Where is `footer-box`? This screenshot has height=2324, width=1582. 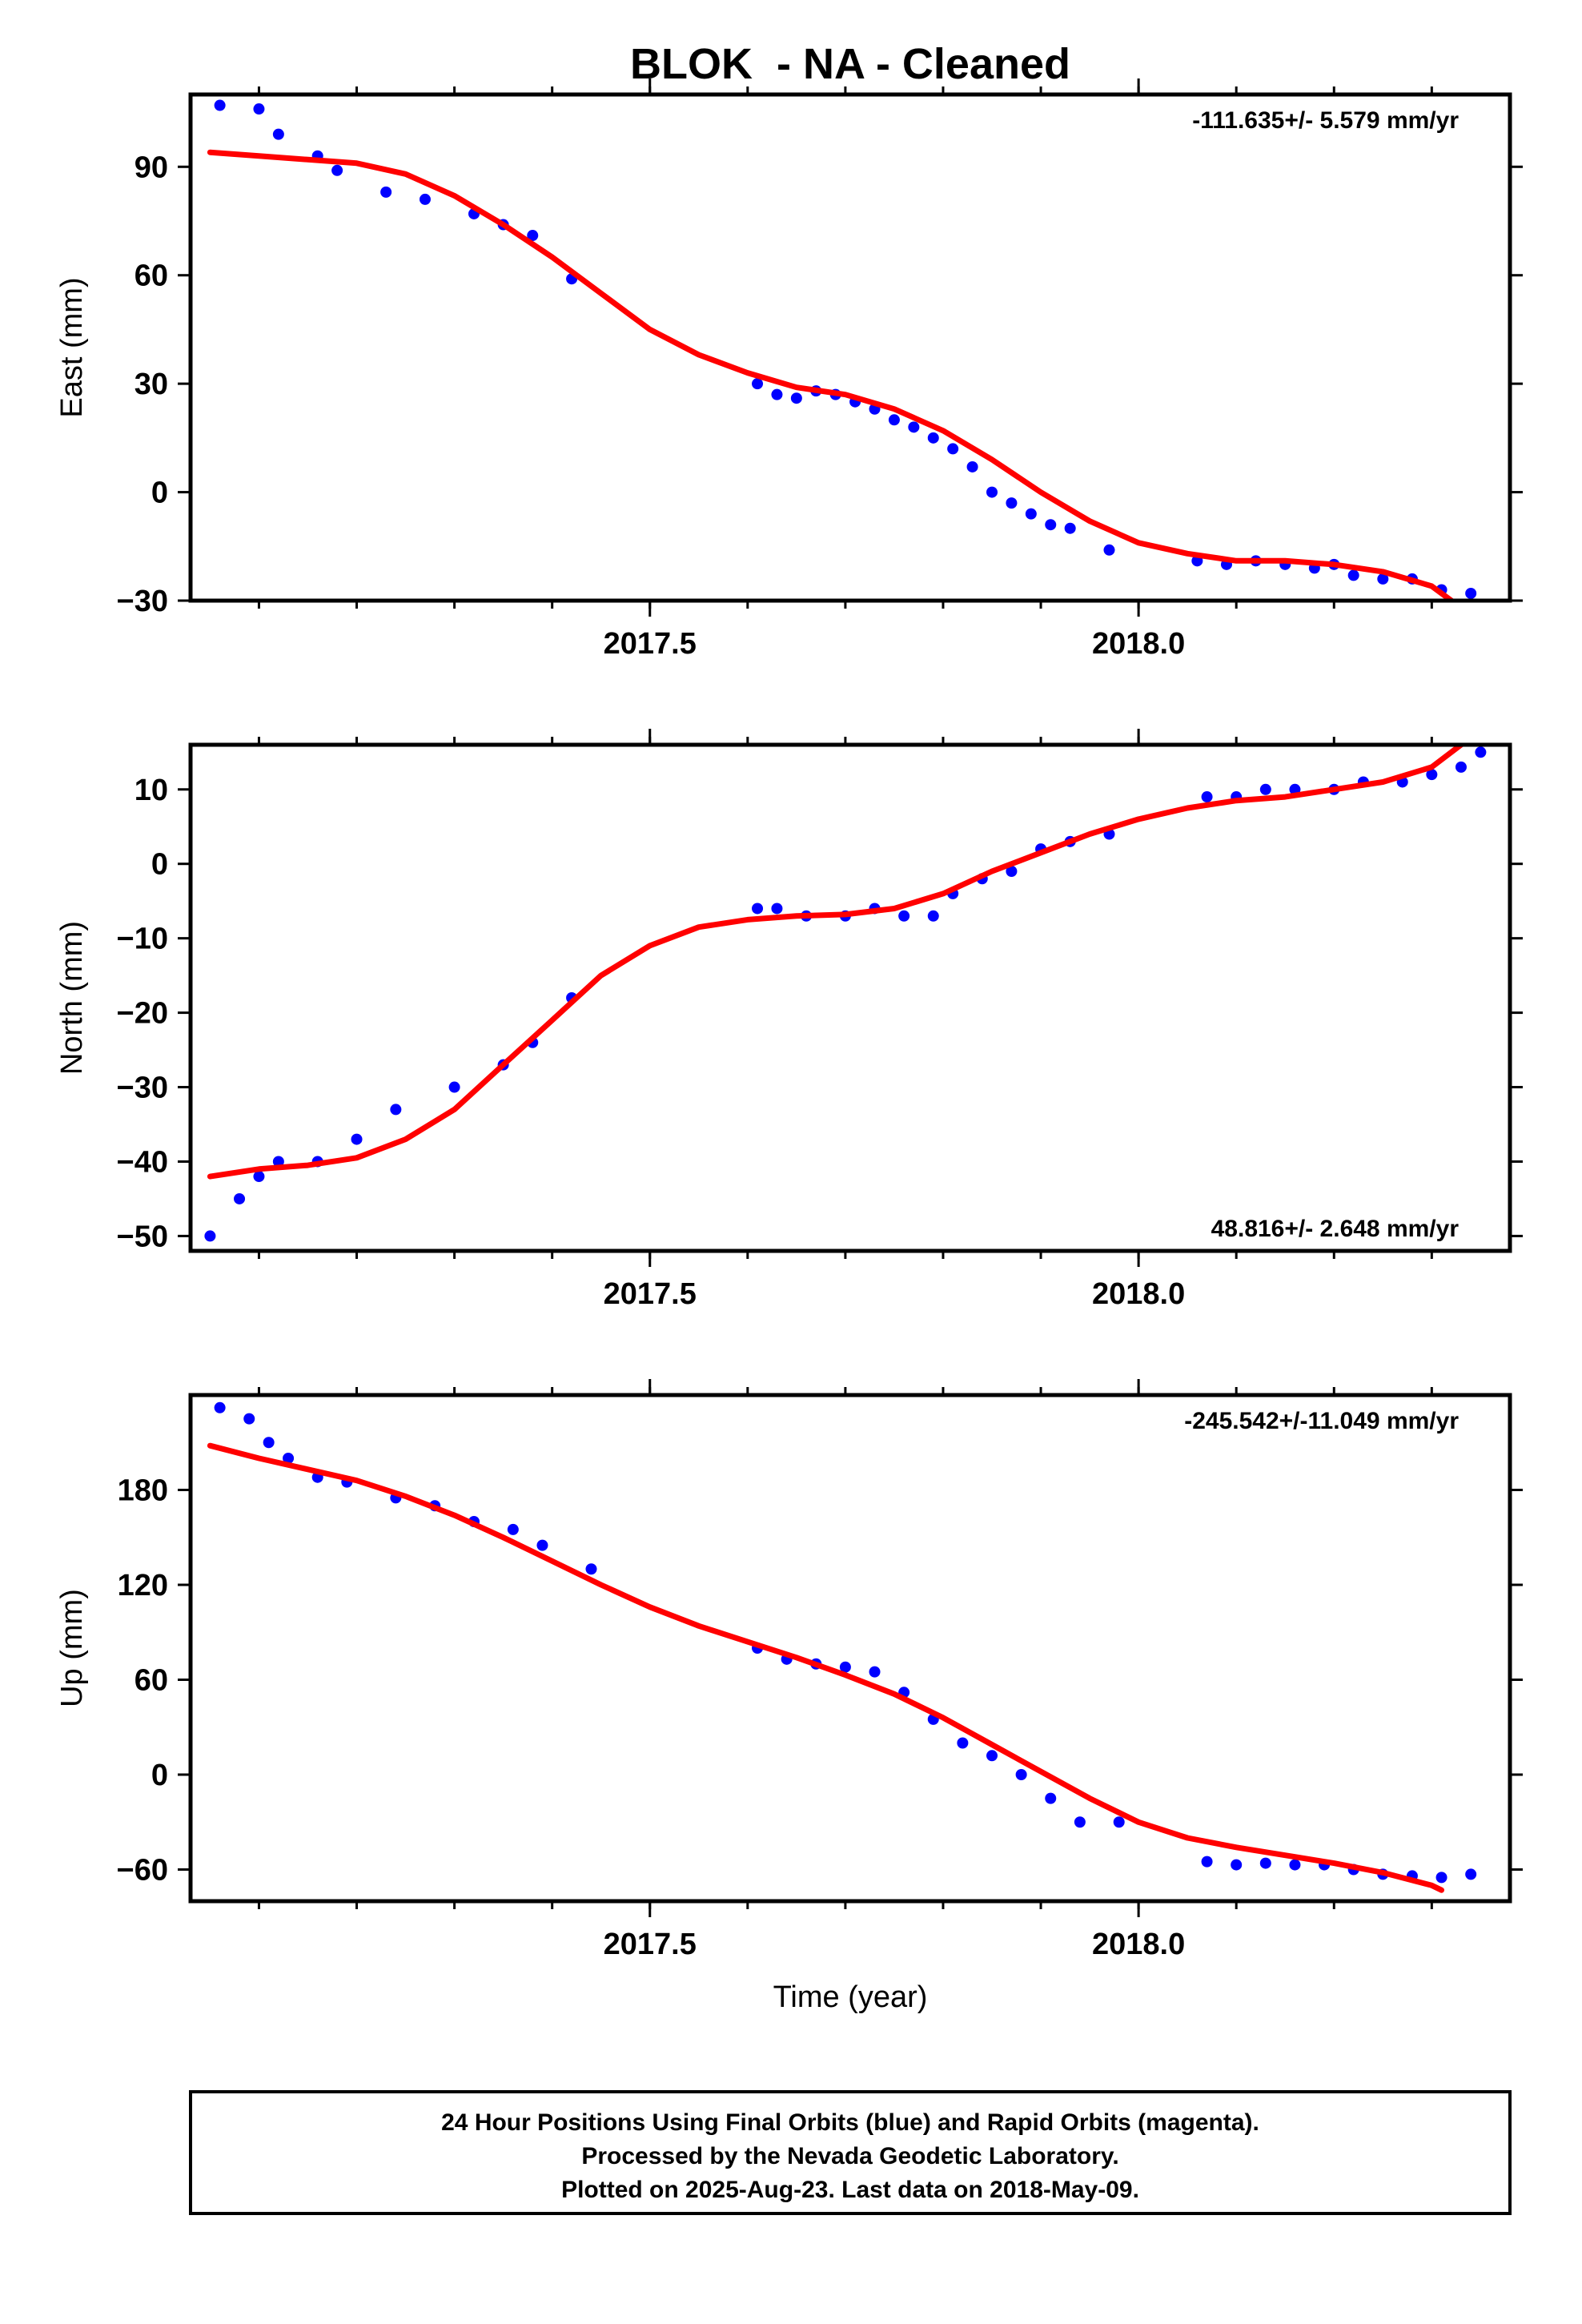 footer-box is located at coordinates (850, 2152).